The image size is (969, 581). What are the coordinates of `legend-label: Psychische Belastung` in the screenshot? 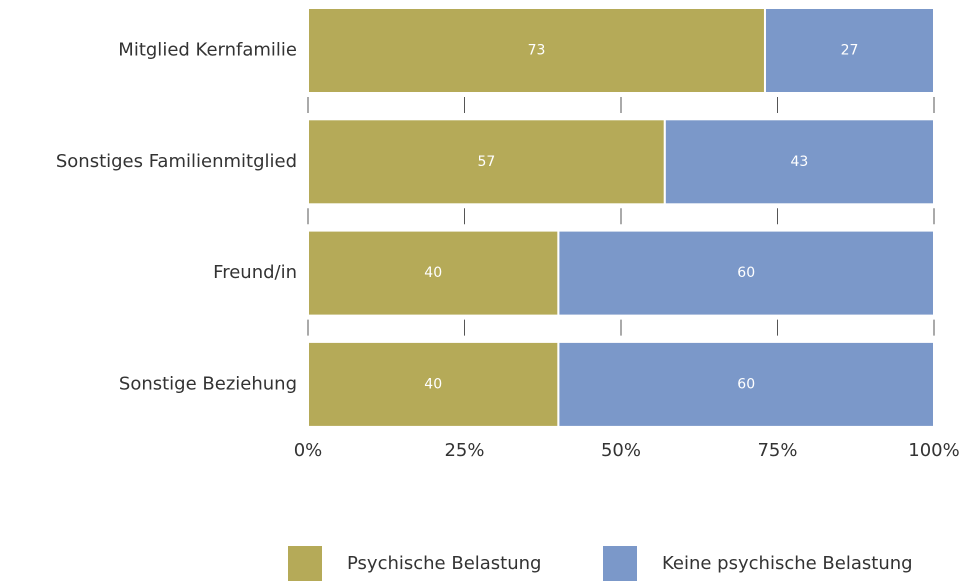 It's located at (444, 563).